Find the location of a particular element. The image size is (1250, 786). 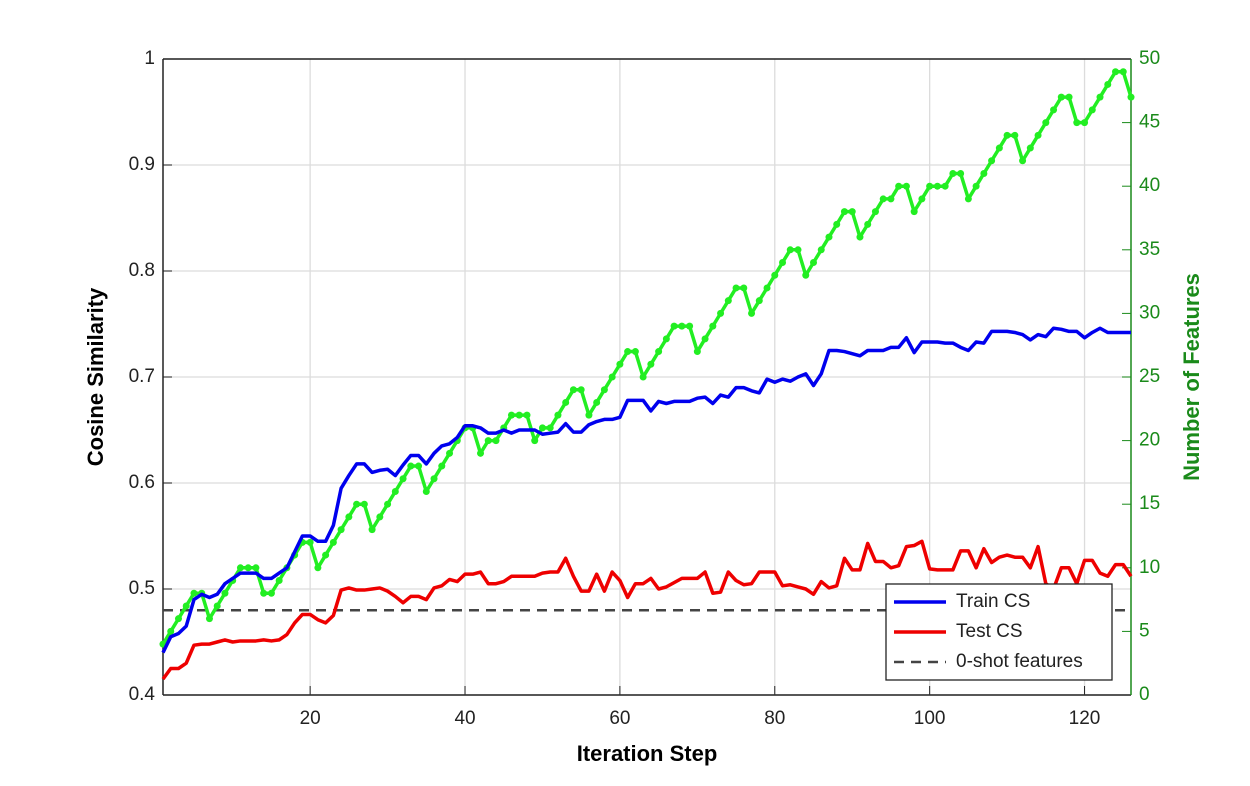

y2-tick-label: 30 is located at coordinates (1149, 312).